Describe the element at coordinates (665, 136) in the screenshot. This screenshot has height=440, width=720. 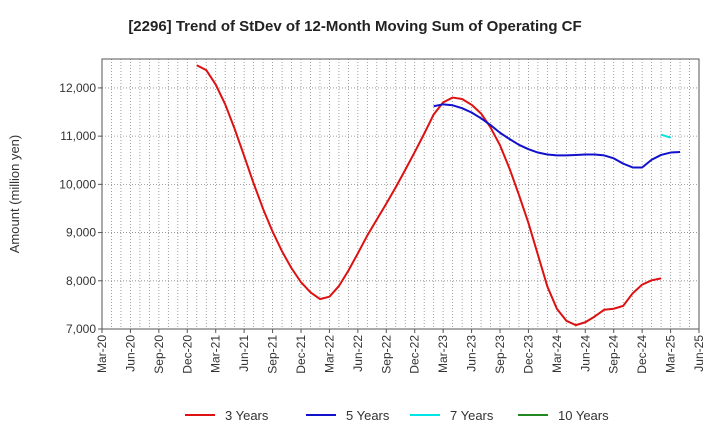
I see `series-line-7-years` at that location.